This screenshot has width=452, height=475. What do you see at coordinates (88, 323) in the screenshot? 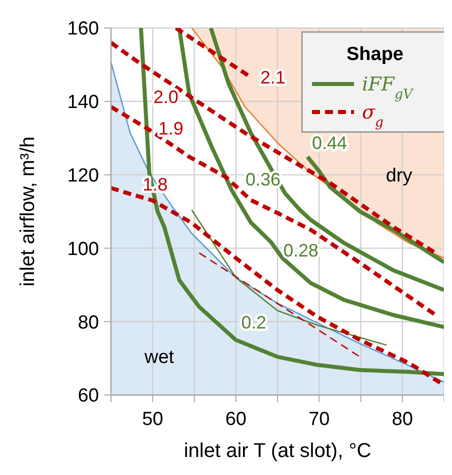
I see `y-tick-label: 80` at bounding box center [88, 323].